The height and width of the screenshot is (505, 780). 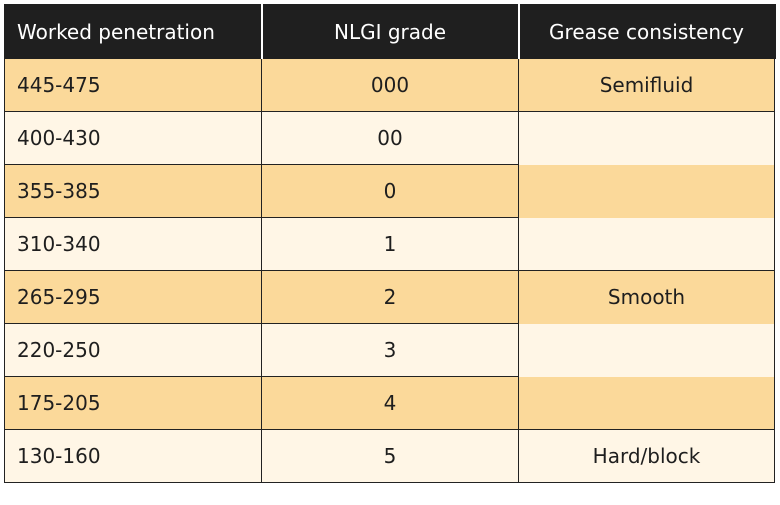 I want to click on grade-cell: 3, so click(x=390, y=350).